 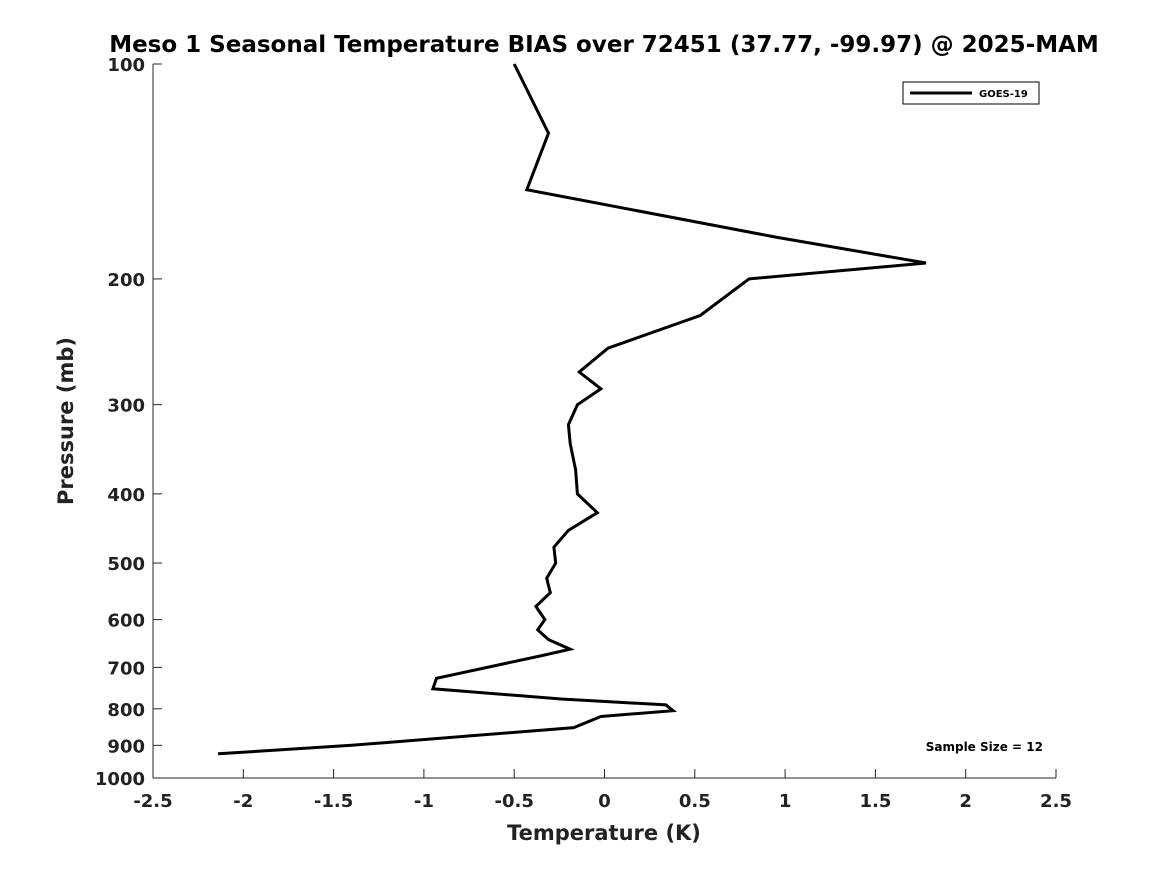 I want to click on y-tick-label: 700, so click(x=126, y=668).